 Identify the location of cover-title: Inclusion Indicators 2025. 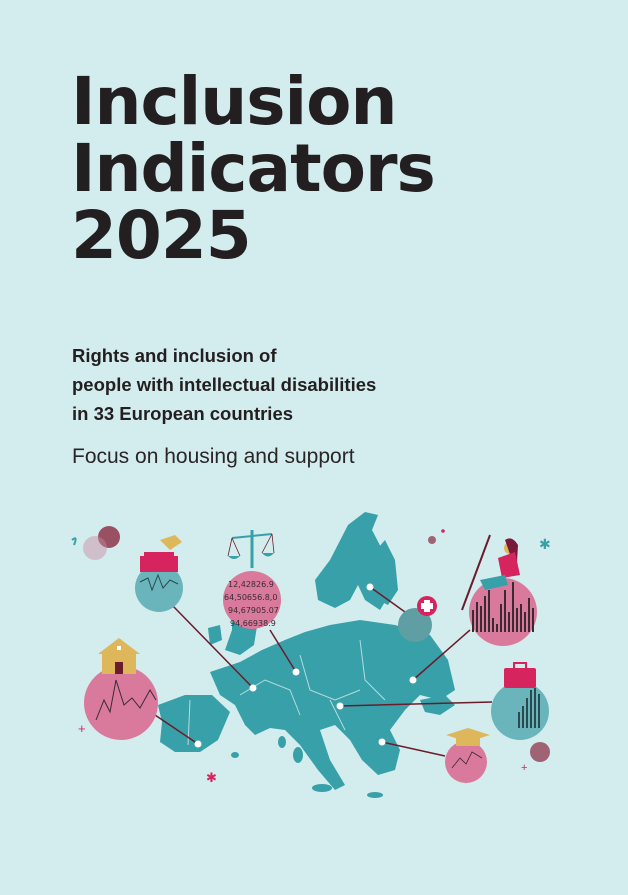
(253, 168).